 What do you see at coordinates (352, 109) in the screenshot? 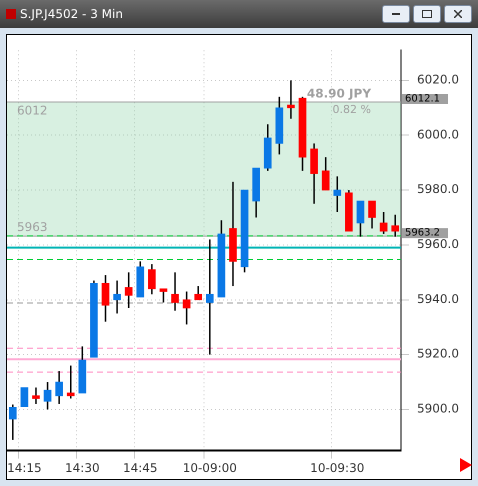
I see `annotation: 0.82 %` at bounding box center [352, 109].